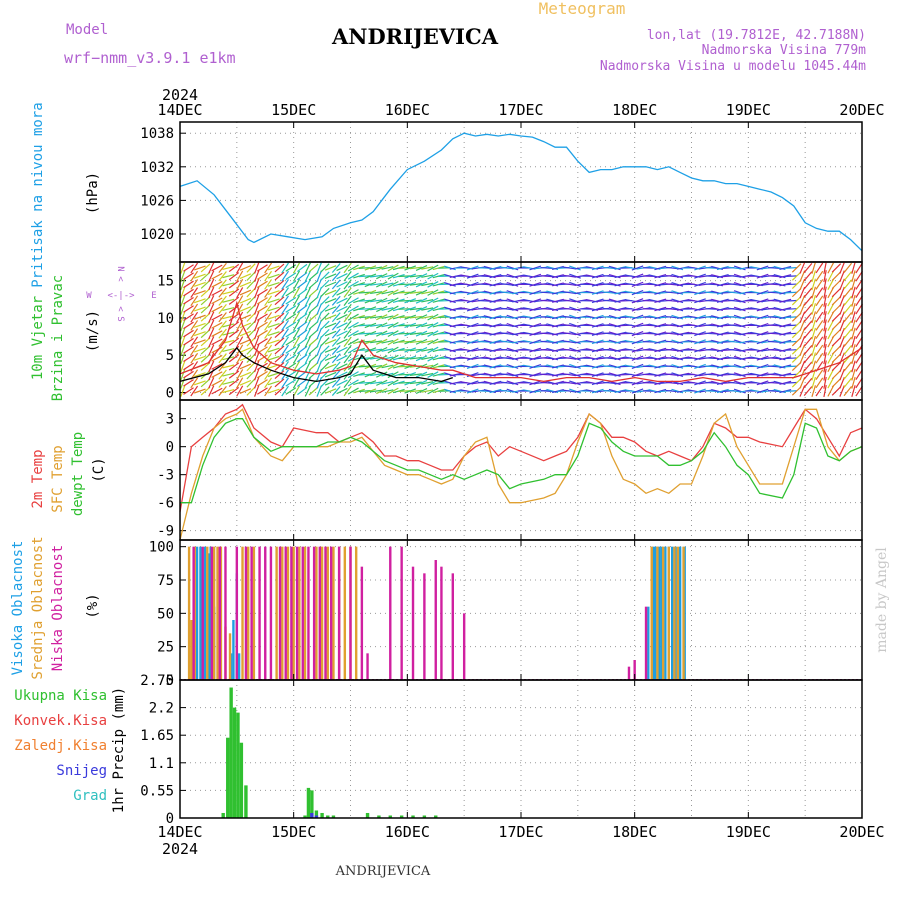 Image resolution: width=900 pixels, height=900 pixels. I want to click on credit-watermark: made by Angel, so click(882, 600).